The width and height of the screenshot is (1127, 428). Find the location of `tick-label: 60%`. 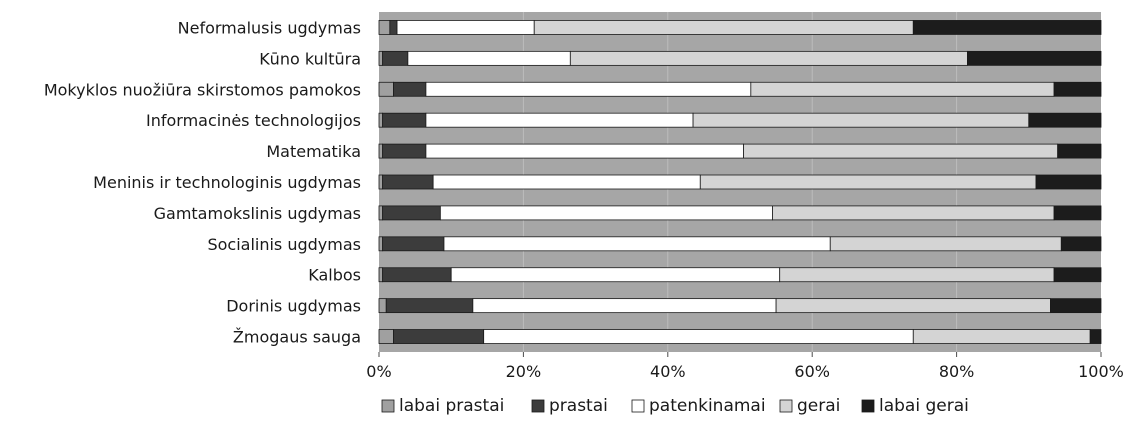

tick-label: 60% is located at coordinates (812, 371).